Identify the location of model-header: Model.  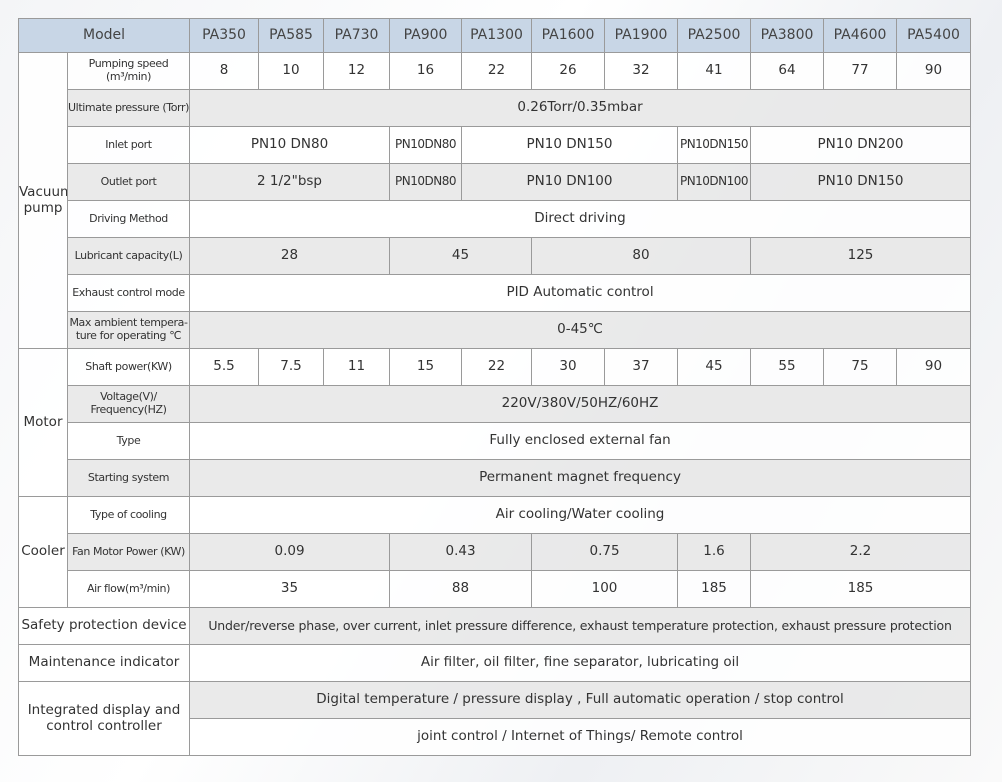
(104, 35).